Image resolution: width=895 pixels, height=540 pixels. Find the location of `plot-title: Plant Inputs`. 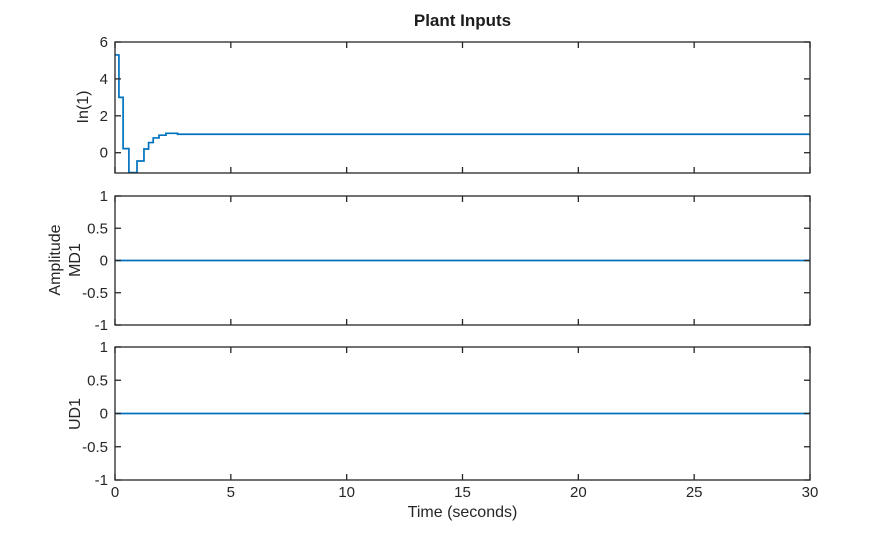

plot-title: Plant Inputs is located at coordinates (462, 20).